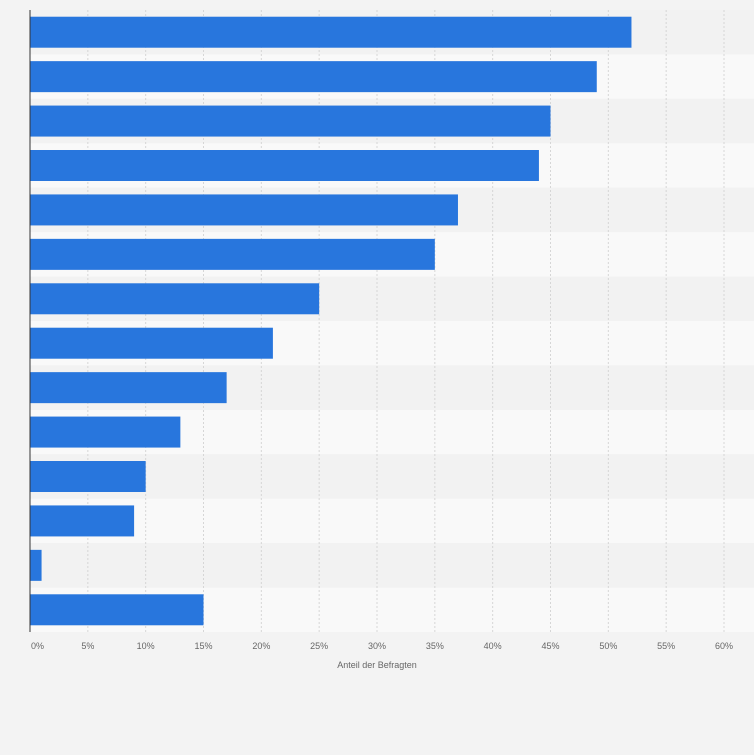 The image size is (754, 755). I want to click on x-tick-label: 50%, so click(608, 646).